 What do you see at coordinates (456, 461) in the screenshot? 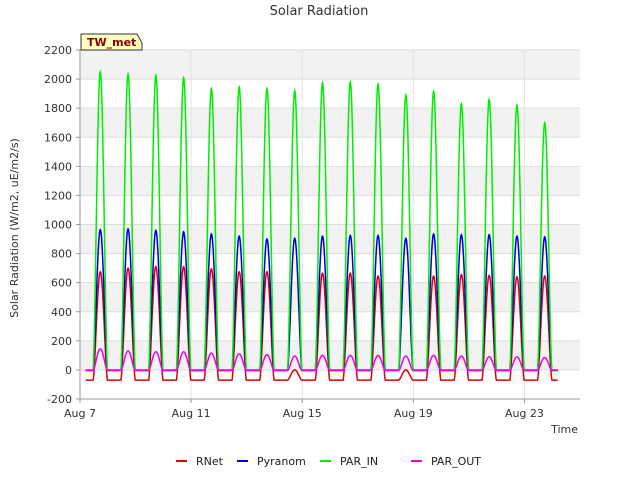
I see `legend-label: PAR_OUT` at bounding box center [456, 461].